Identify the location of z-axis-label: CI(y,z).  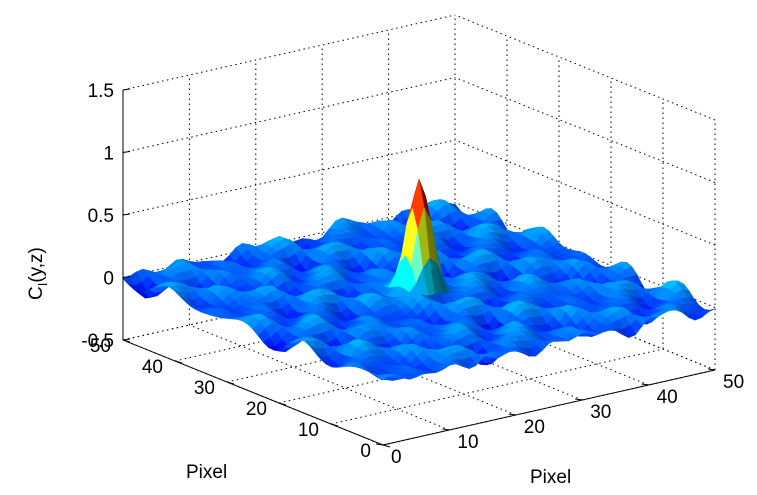
(38, 273).